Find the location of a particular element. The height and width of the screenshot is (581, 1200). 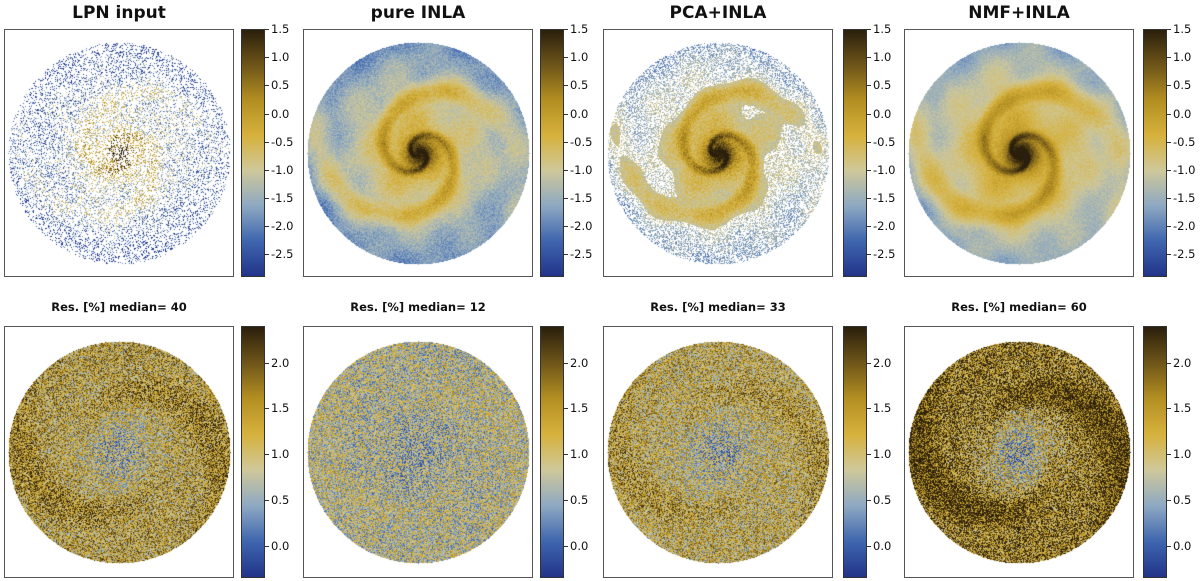

panel-title-7: Res. [%] median= 33 is located at coordinates (718, 307).